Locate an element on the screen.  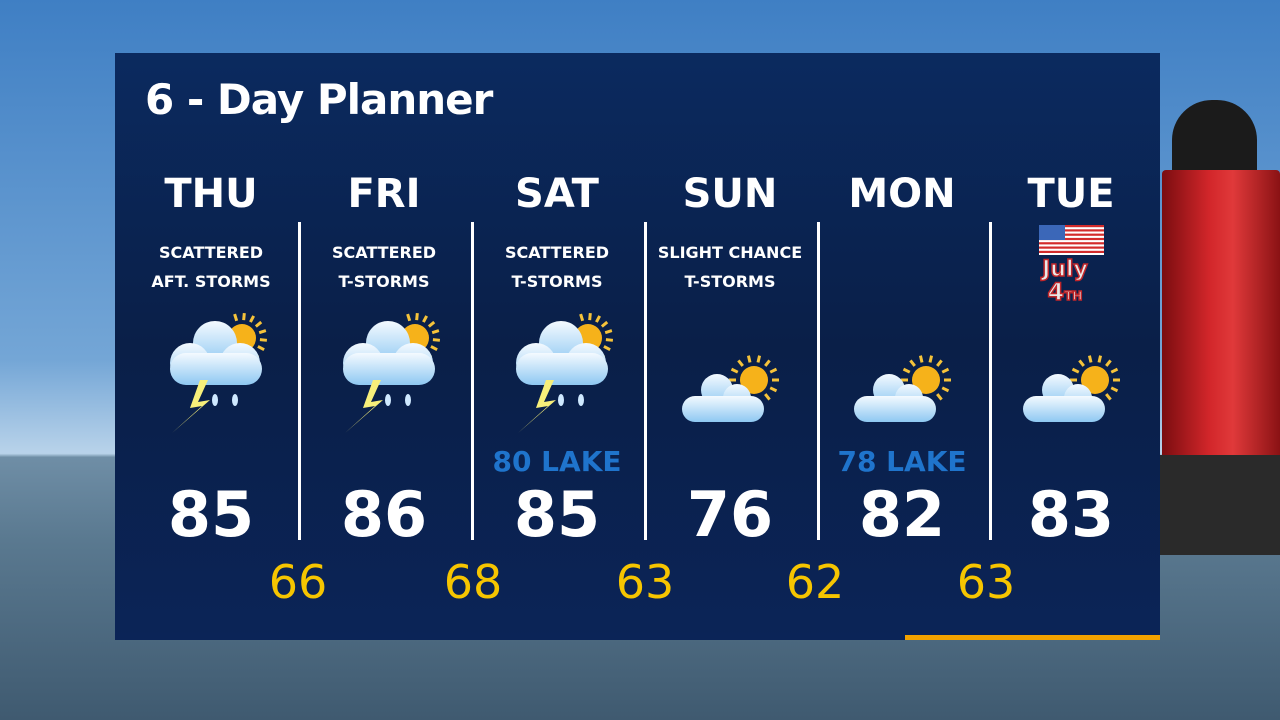
desc-line-1: SLIGHT CHANCE is located at coordinates (730, 252).